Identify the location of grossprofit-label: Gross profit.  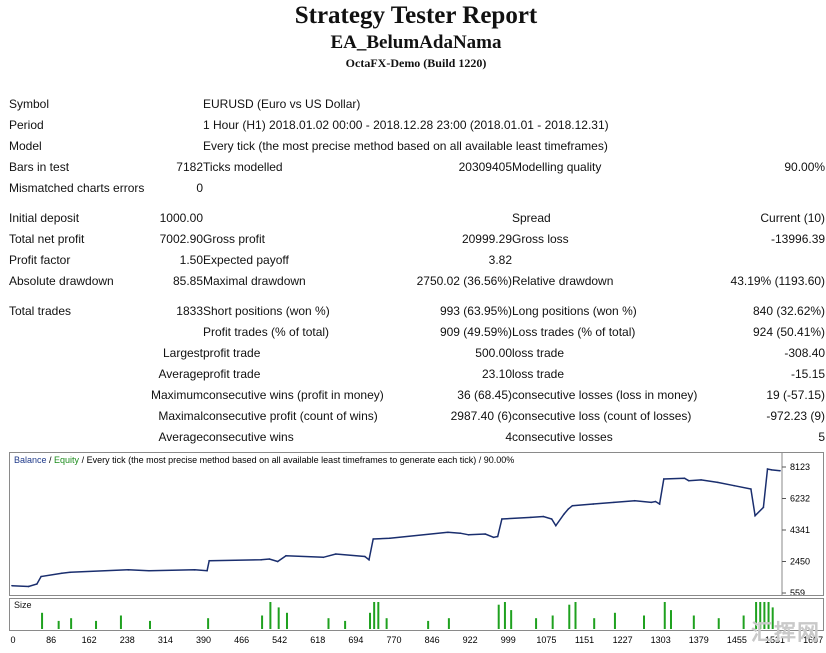
(234, 239).